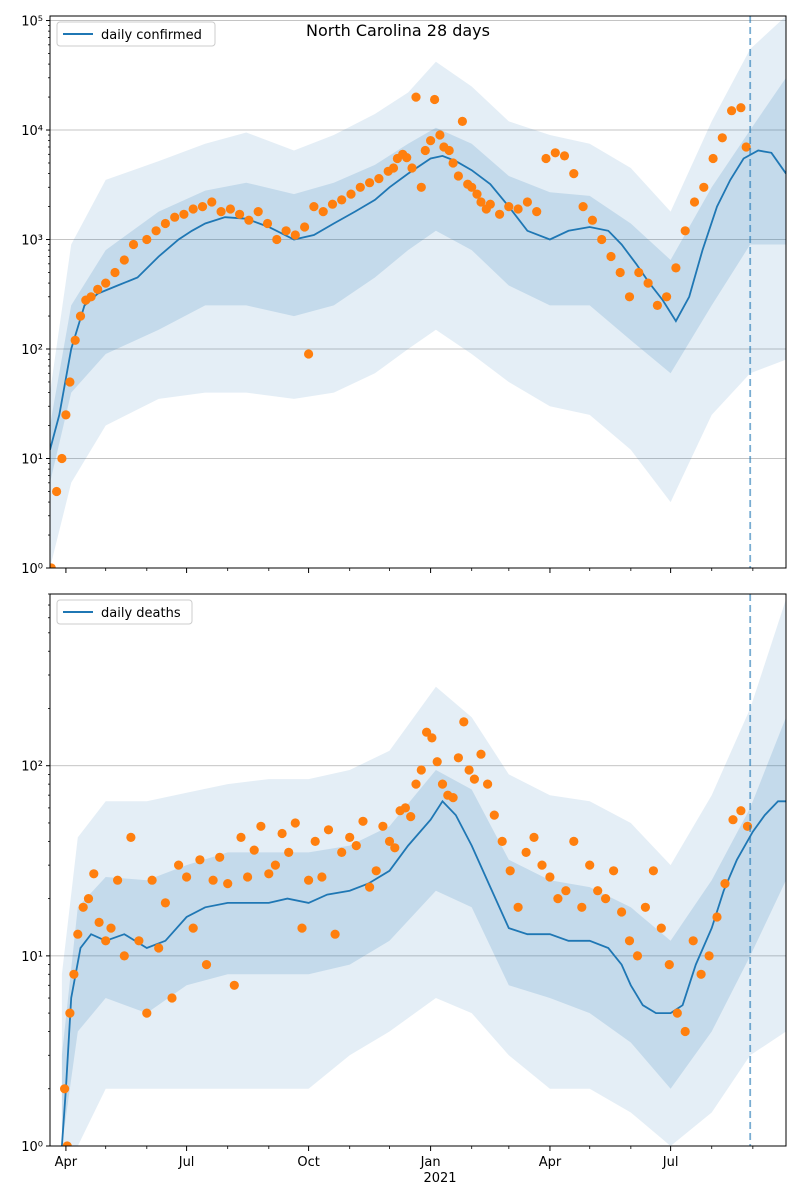 The image size is (800, 1200). What do you see at coordinates (124, 612) in the screenshot?
I see `bottom-legend: daily deaths` at bounding box center [124, 612].